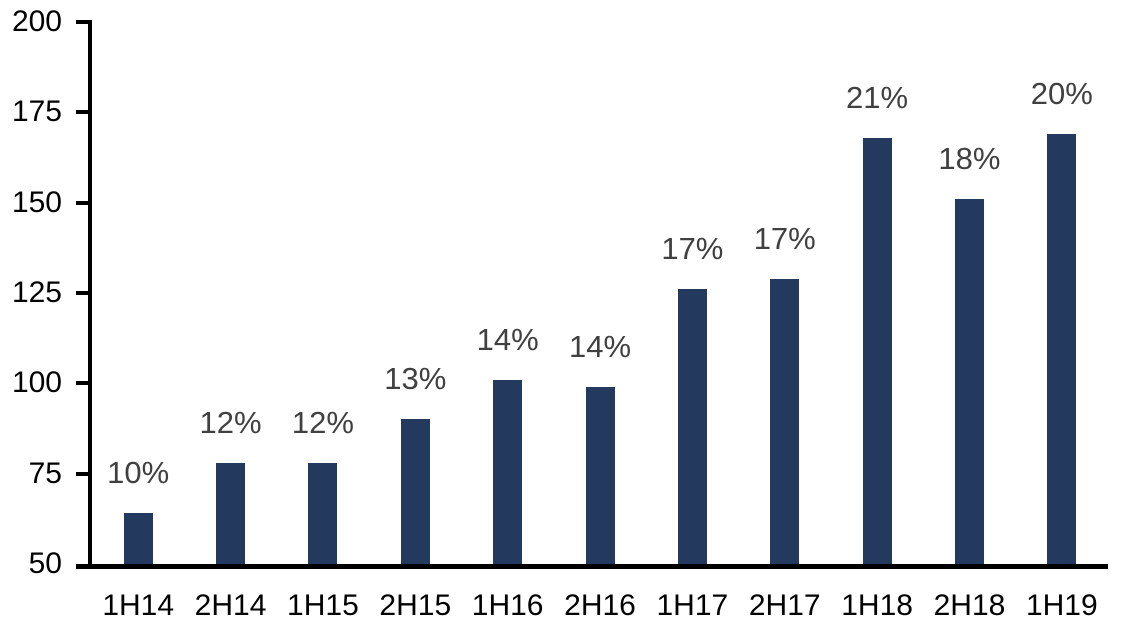  I want to click on bar-1H15, so click(323, 513).